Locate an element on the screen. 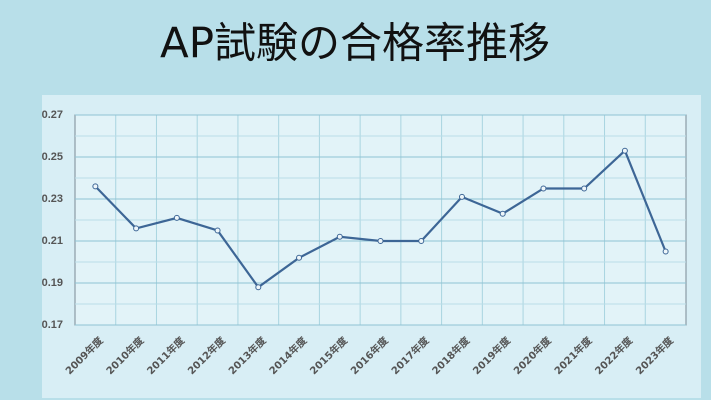  y-tick-label: 0.27 is located at coordinates (52, 115).